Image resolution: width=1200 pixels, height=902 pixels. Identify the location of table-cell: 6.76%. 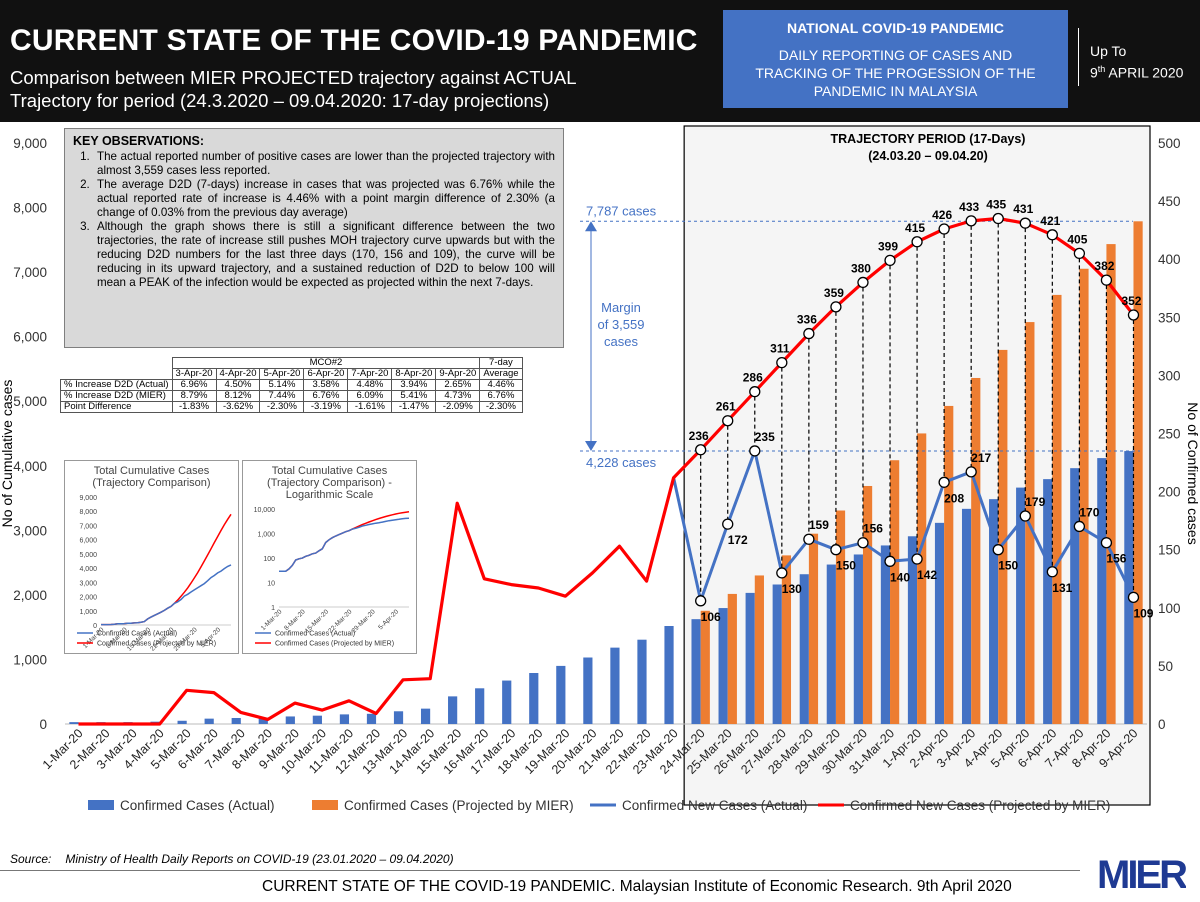
(501, 396).